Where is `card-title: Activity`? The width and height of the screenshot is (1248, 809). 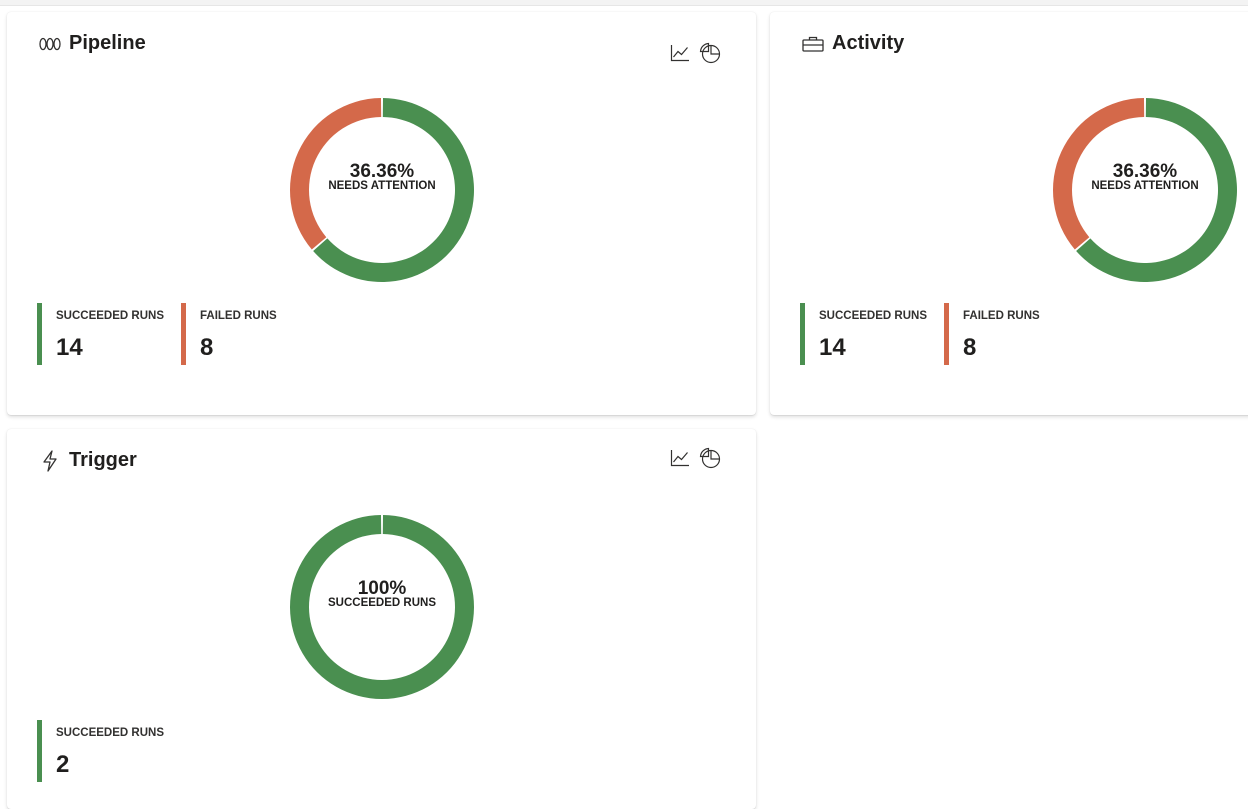
card-title: Activity is located at coordinates (868, 43).